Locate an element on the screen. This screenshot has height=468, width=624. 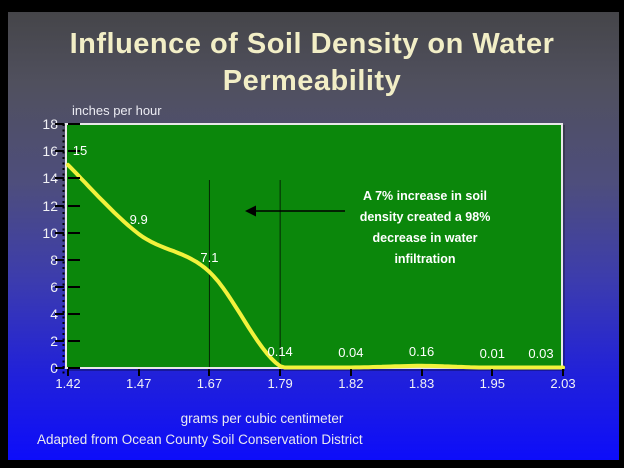
data-point-label: 0.03 is located at coordinates (541, 353).